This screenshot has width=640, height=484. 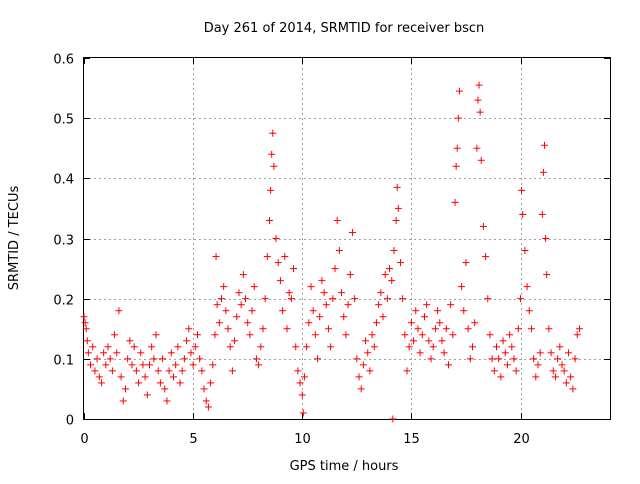 I want to click on y-axis-label: SRMTID / TECUs, so click(x=14, y=238).